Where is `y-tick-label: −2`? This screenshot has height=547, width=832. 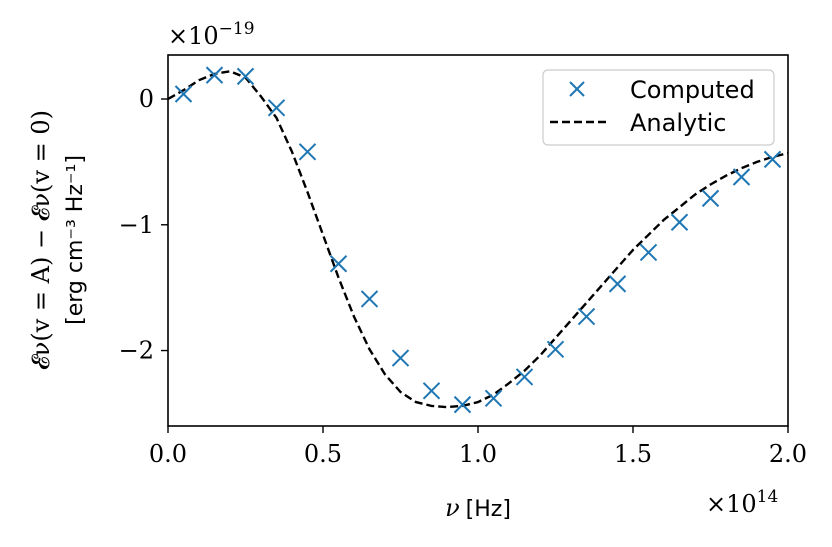
y-tick-label: −2 is located at coordinates (136, 351).